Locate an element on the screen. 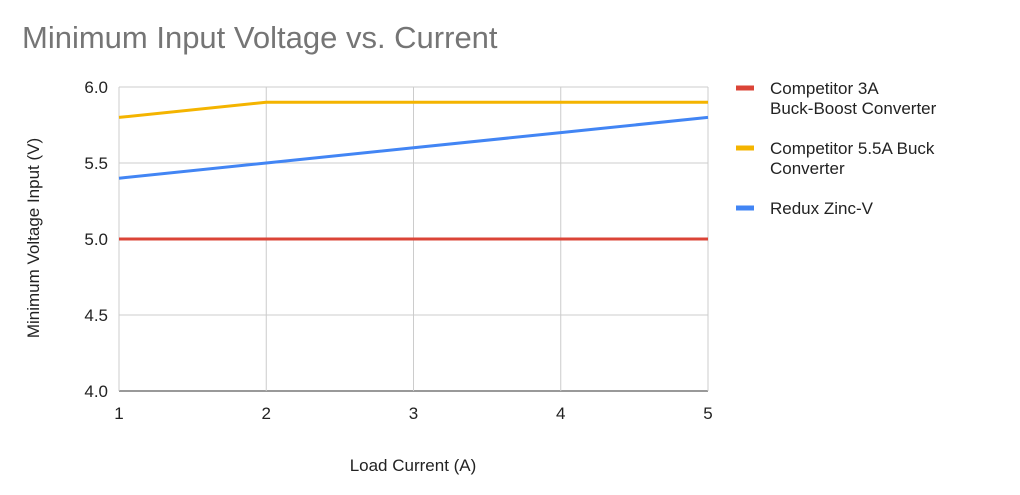 The image size is (1020, 495). legend-label: Redux Zinc-V is located at coordinates (822, 208).